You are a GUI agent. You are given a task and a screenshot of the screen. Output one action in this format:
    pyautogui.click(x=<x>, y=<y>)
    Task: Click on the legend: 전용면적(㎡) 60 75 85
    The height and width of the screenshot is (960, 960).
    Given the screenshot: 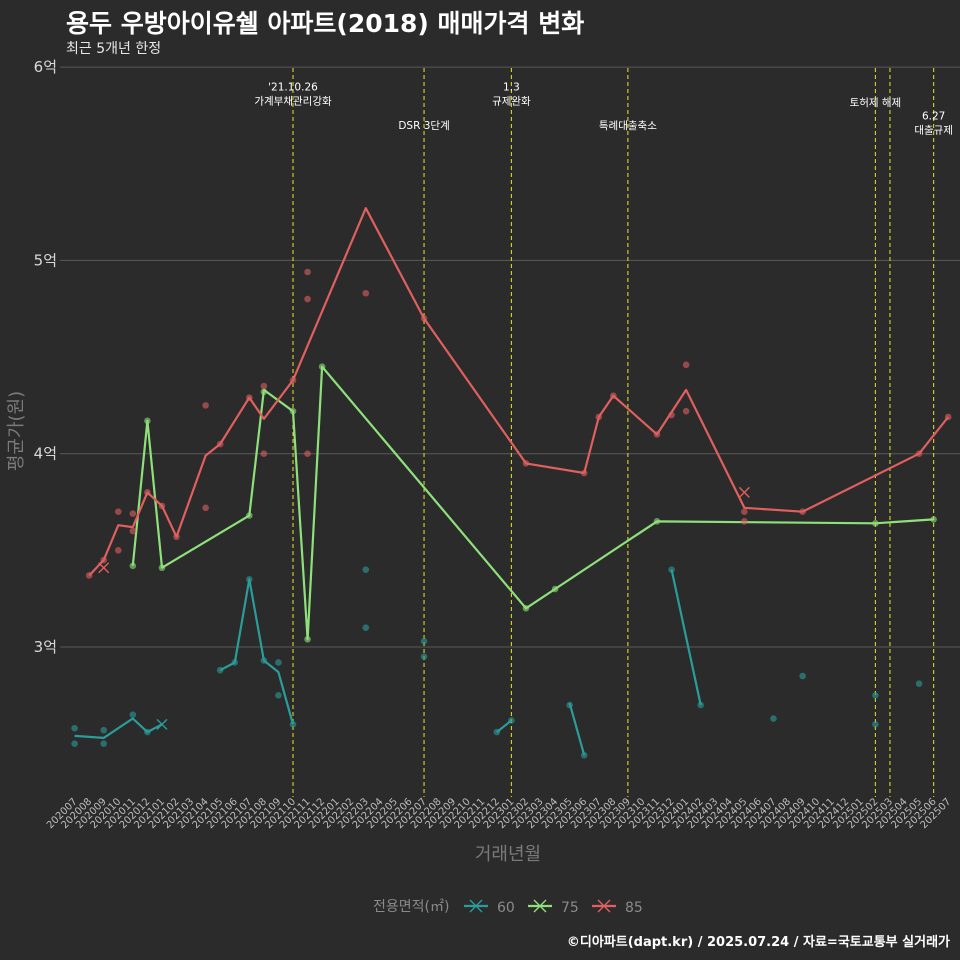 What is the action you would take?
    pyautogui.click(x=508, y=907)
    